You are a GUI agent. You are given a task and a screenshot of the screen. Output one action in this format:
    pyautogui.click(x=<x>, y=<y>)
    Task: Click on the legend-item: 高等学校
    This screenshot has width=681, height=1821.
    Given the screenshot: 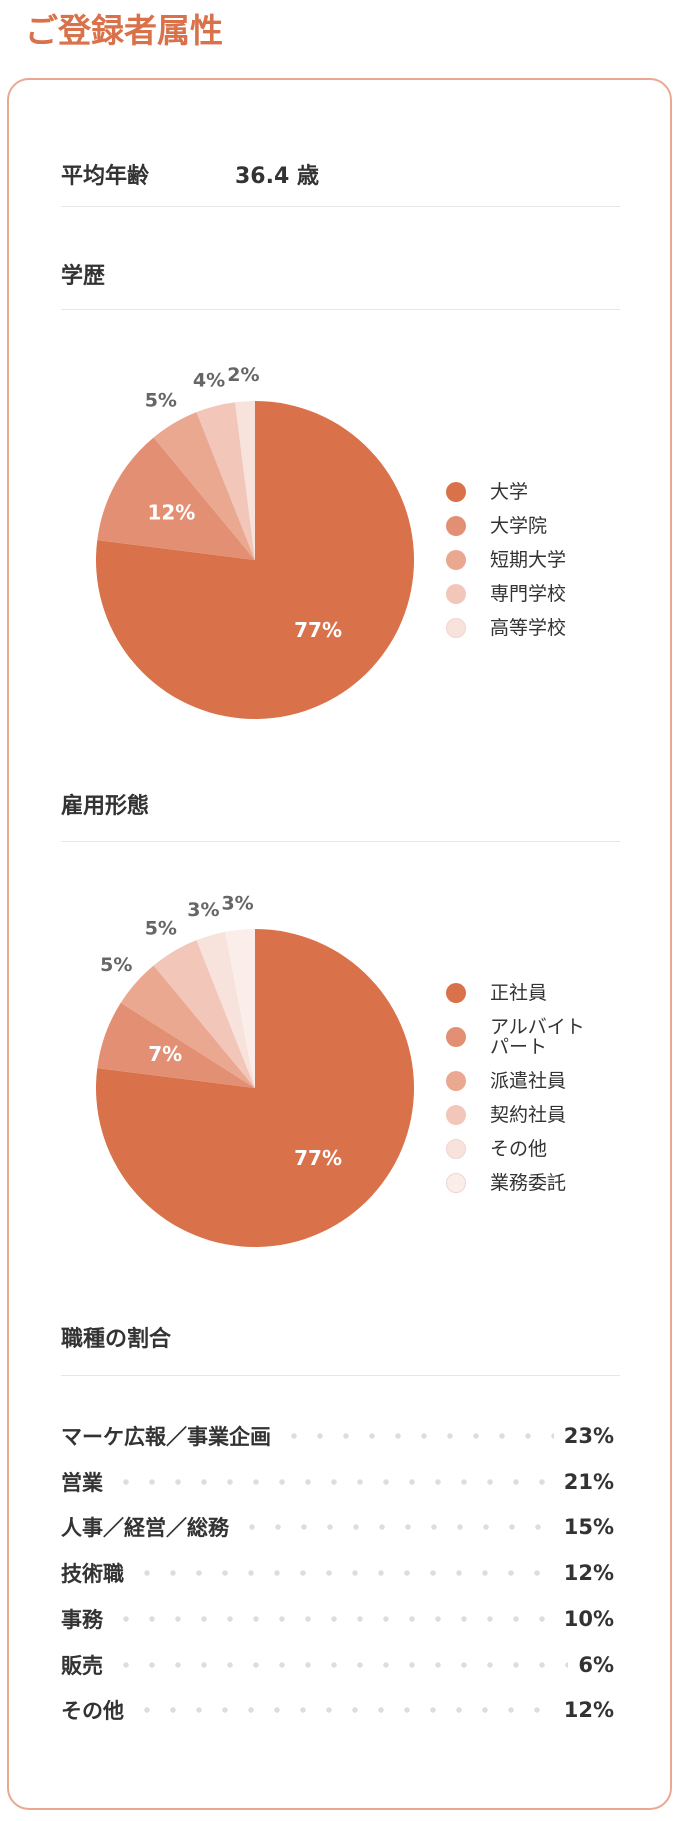 What is the action you would take?
    pyautogui.click(x=506, y=628)
    